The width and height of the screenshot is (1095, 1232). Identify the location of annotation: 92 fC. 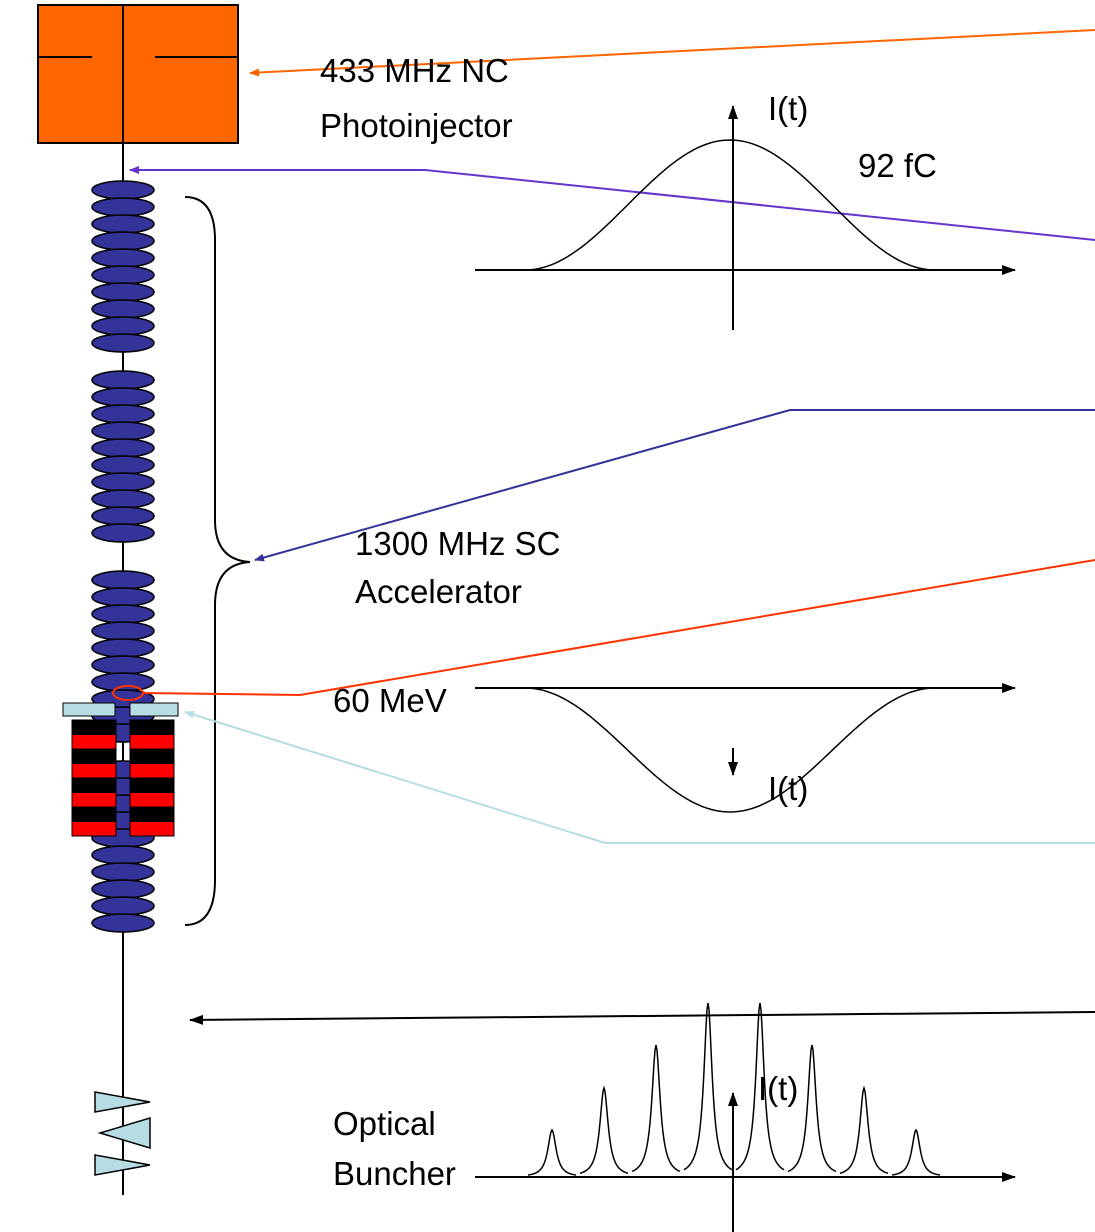
(897, 165).